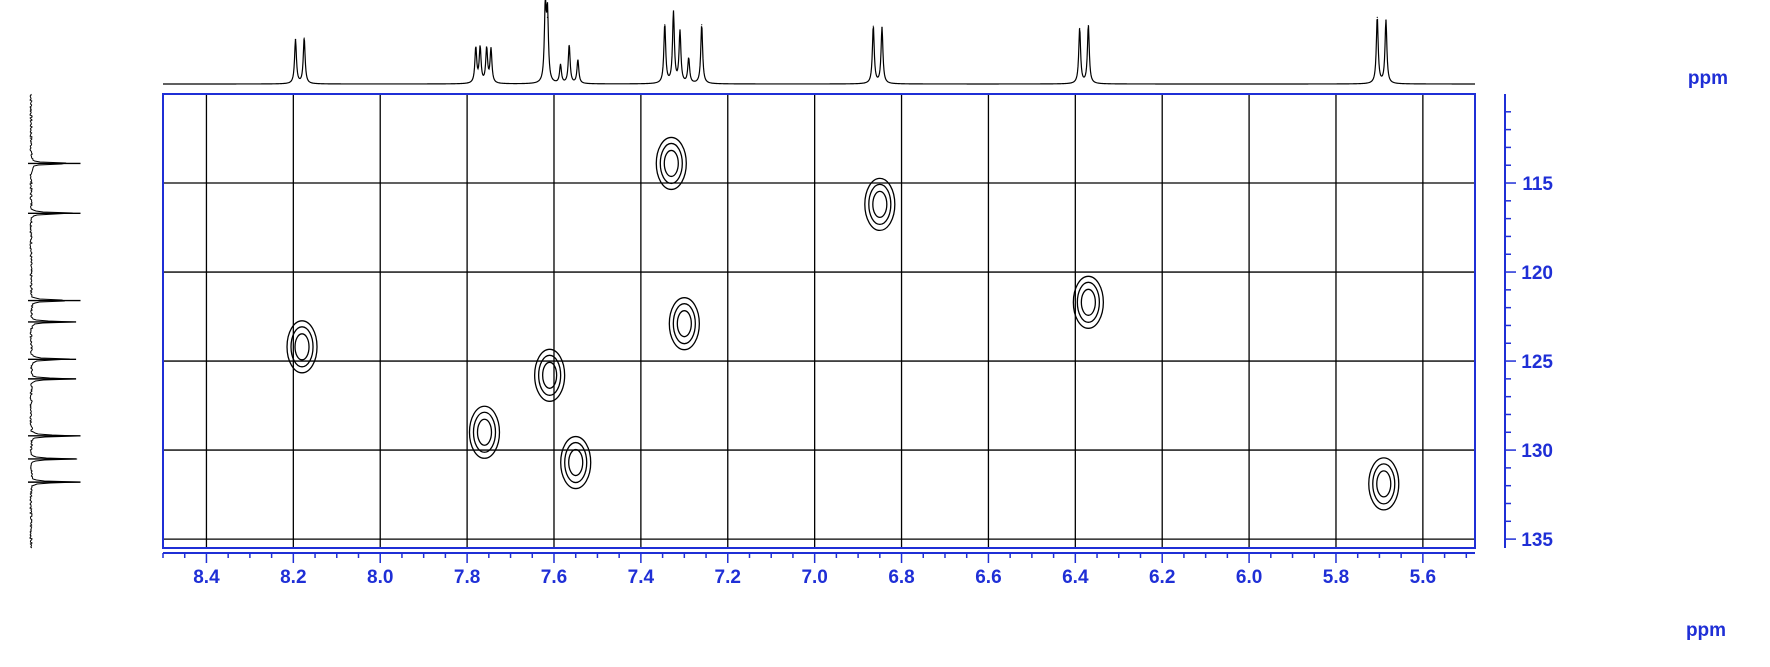  What do you see at coordinates (380, 577) in the screenshot?
I see `x-tick-label: 8.0` at bounding box center [380, 577].